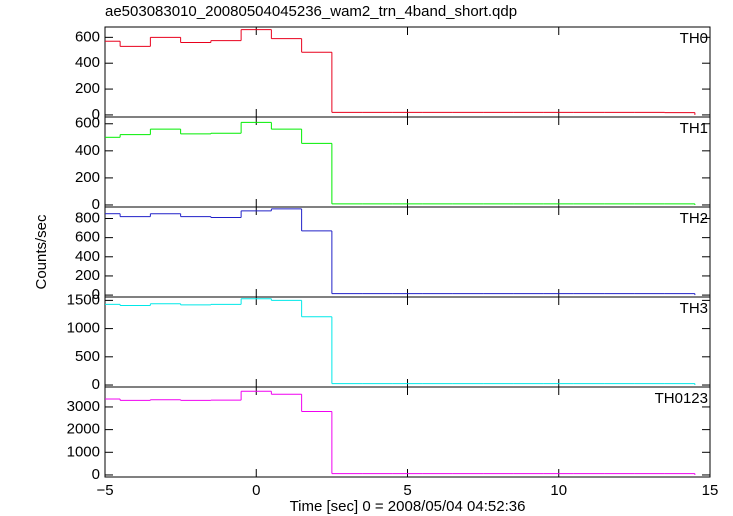  Describe the element at coordinates (710, 490) in the screenshot. I see `x-tick-label: 15` at that location.